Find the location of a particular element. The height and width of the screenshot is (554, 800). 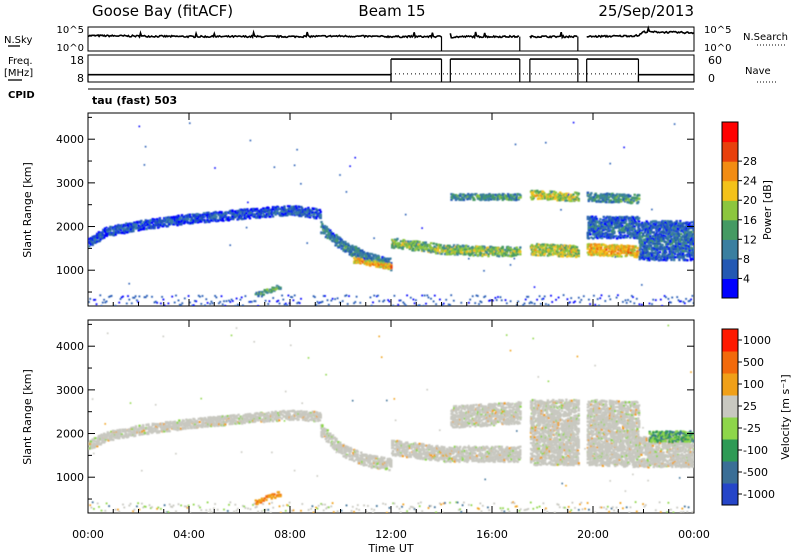

freq-tick-high: 18 is located at coordinates (77, 60).